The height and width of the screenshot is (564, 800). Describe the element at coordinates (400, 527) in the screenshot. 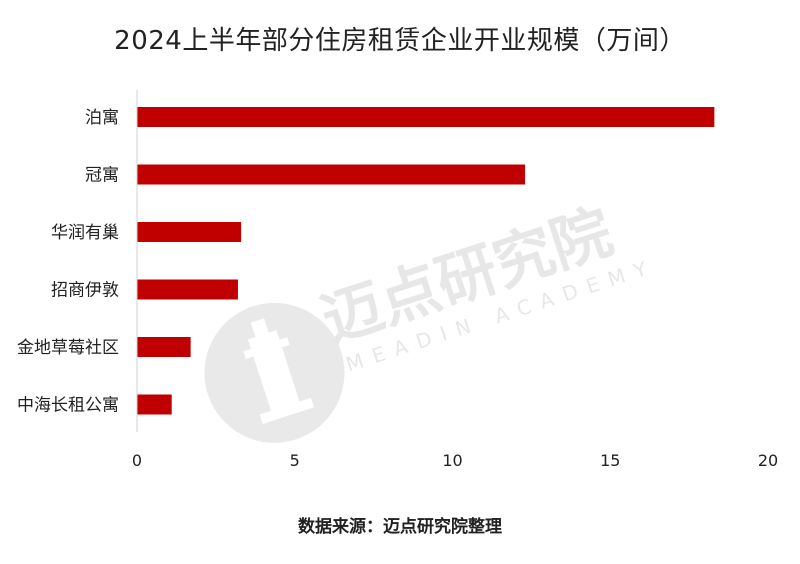

I see `data-source: 数据来源：迈点研究院整理` at that location.